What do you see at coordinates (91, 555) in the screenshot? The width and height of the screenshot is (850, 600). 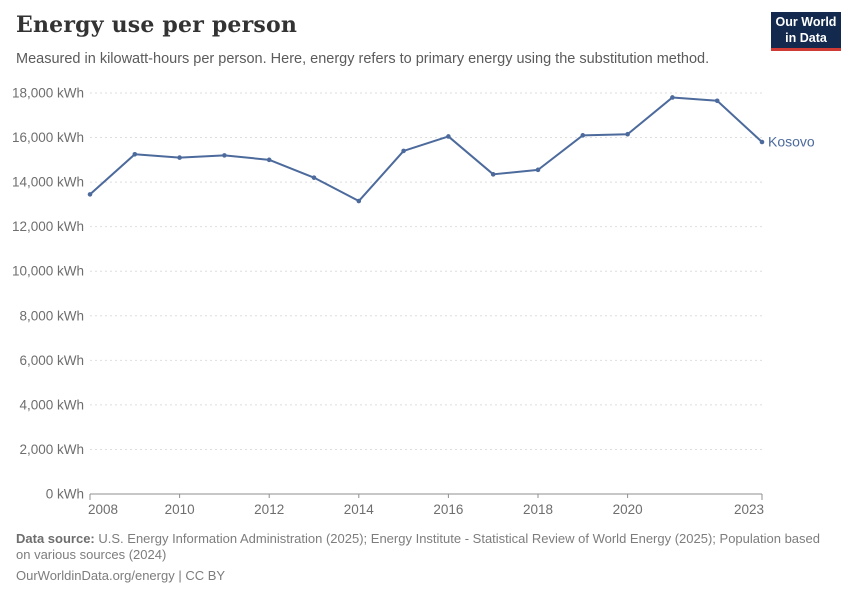 I see `data-source-line2: on various sources (2024)` at bounding box center [91, 555].